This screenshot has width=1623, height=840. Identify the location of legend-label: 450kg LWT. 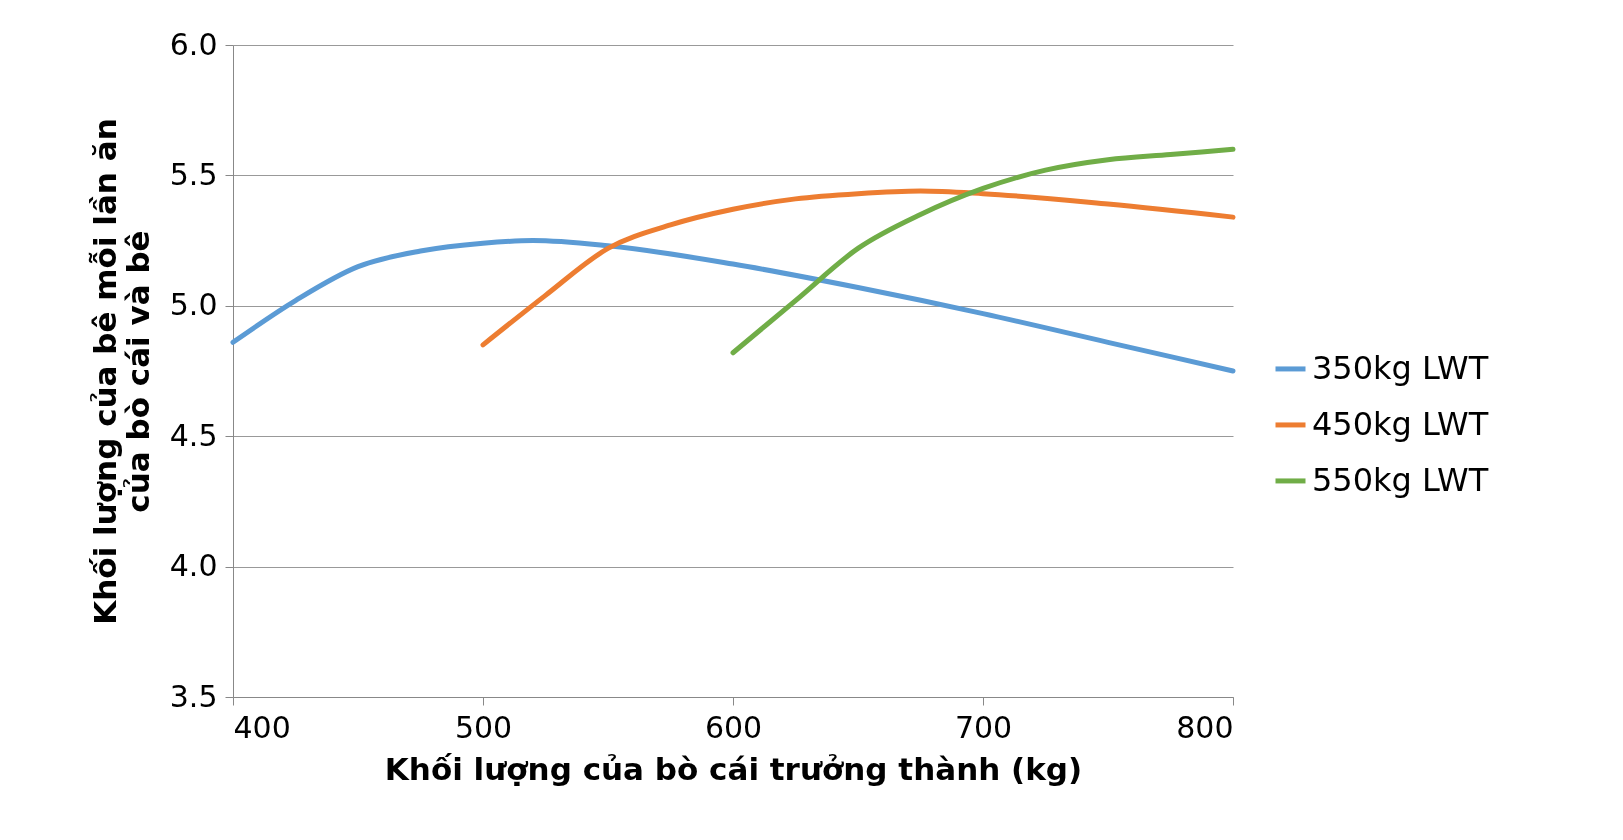
(1400, 423).